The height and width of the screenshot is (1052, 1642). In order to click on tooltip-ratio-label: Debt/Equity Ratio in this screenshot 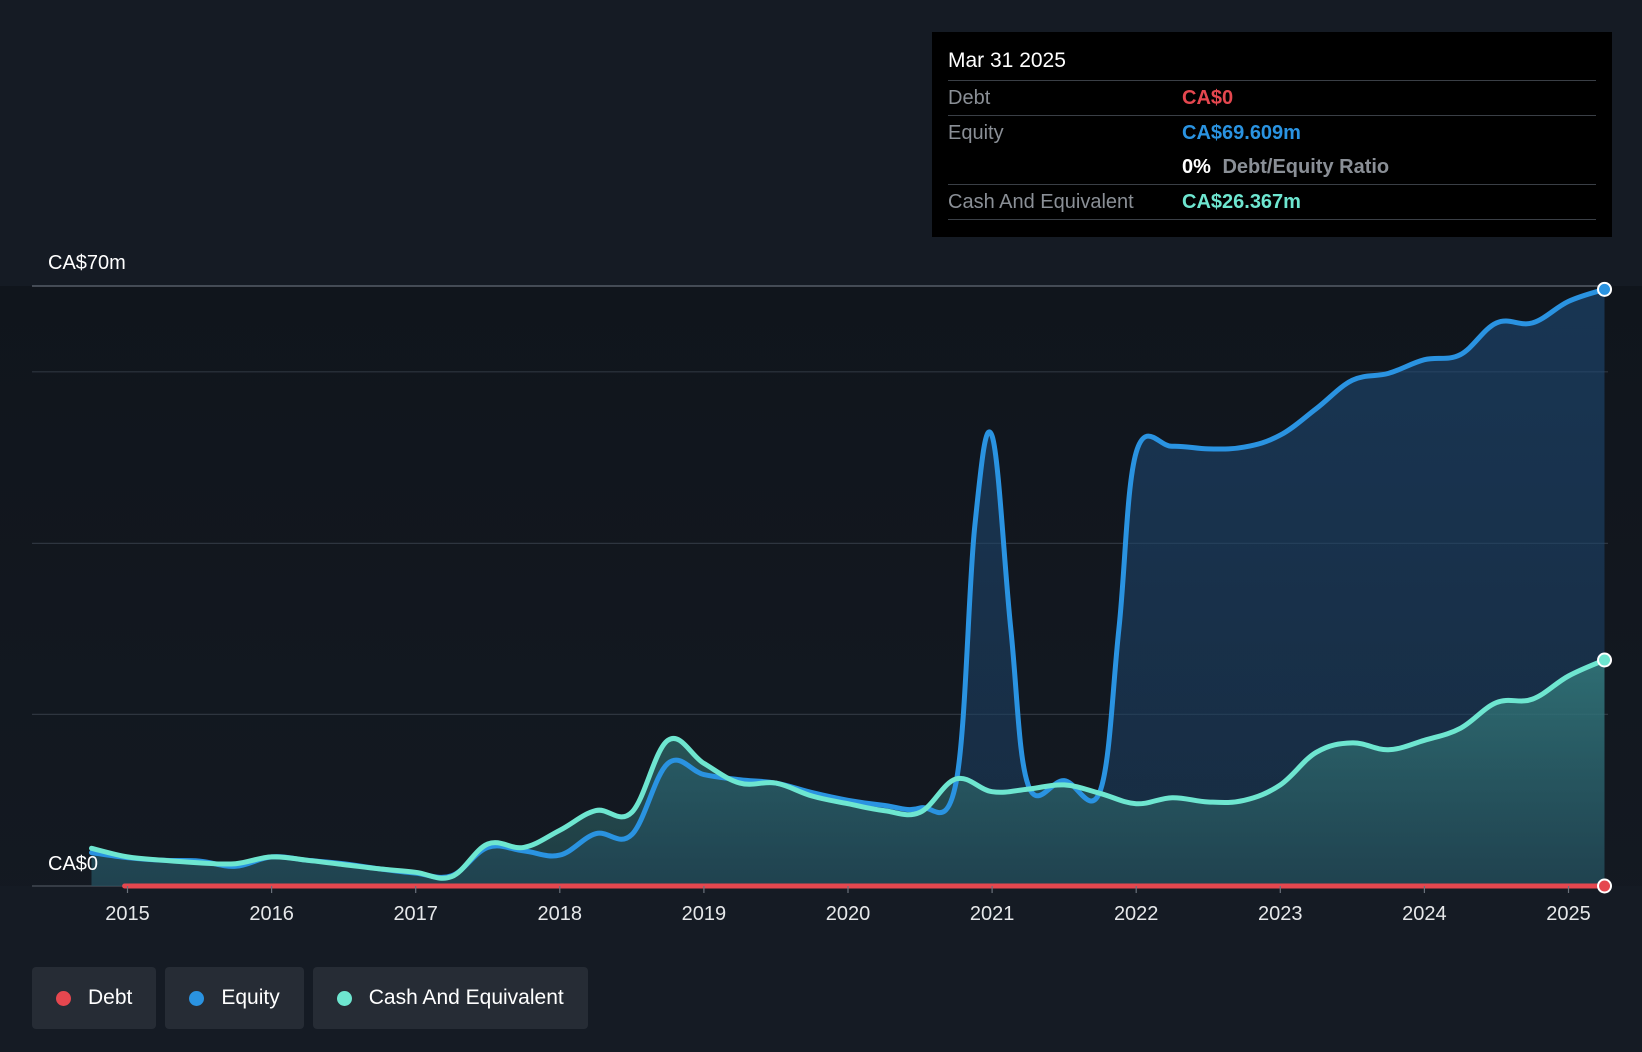, I will do `click(1306, 167)`.